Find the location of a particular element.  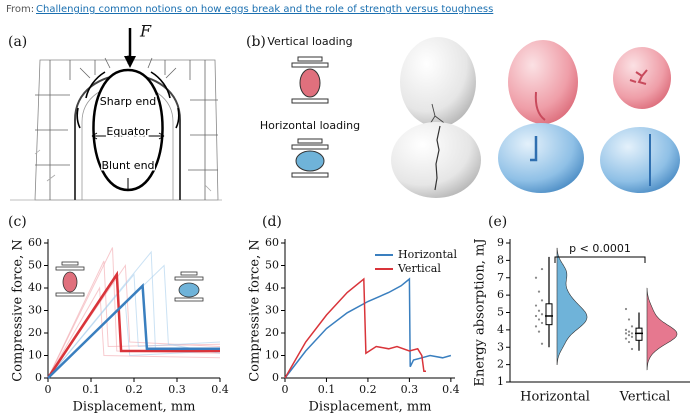

stress-arrows is located at coordinates (128, 100).